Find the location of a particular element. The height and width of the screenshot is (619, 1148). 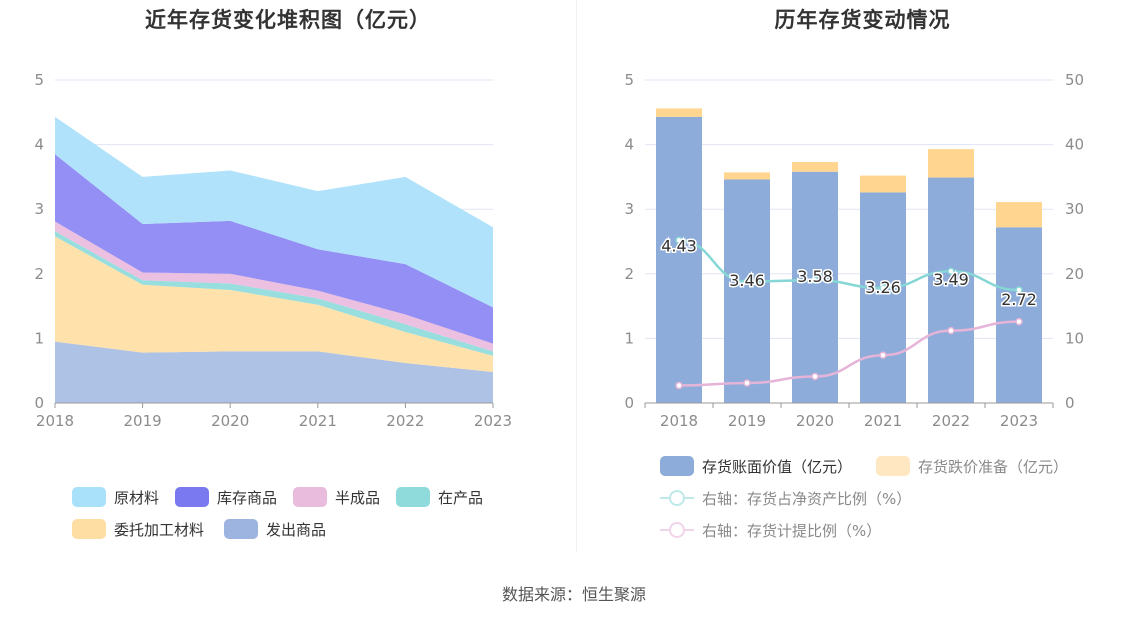

bar-data-label: 3.46 is located at coordinates (747, 280).